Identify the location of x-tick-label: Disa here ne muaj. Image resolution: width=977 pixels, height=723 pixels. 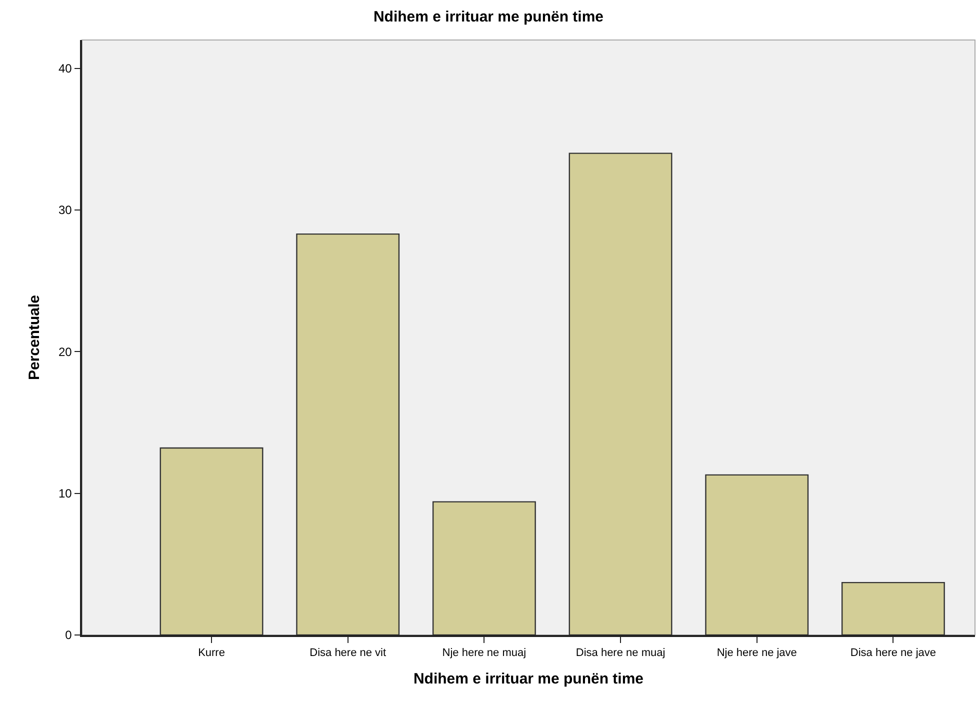
(621, 652).